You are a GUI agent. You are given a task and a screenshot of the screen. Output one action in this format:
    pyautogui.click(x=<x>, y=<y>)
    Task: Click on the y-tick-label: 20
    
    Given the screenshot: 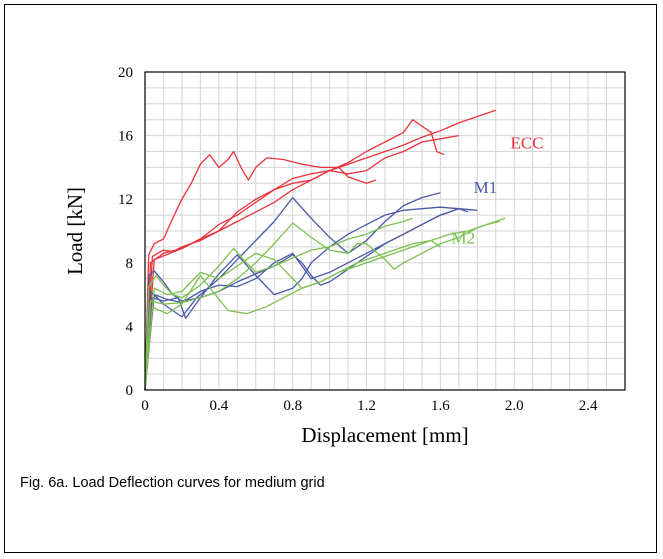 What is the action you would take?
    pyautogui.click(x=125, y=73)
    